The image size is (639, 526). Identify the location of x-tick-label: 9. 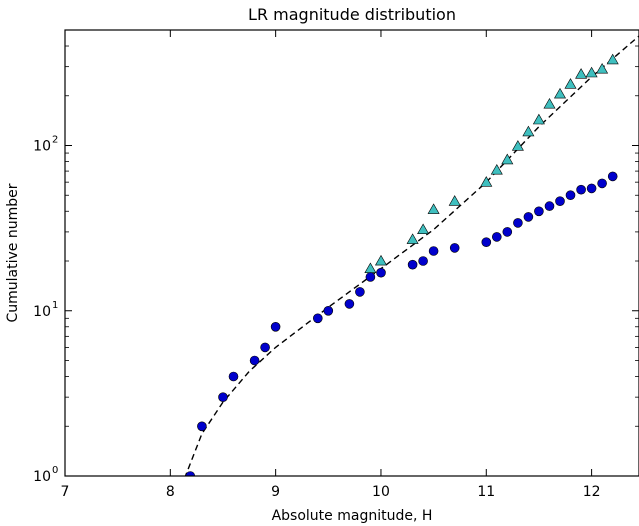
(275, 492).